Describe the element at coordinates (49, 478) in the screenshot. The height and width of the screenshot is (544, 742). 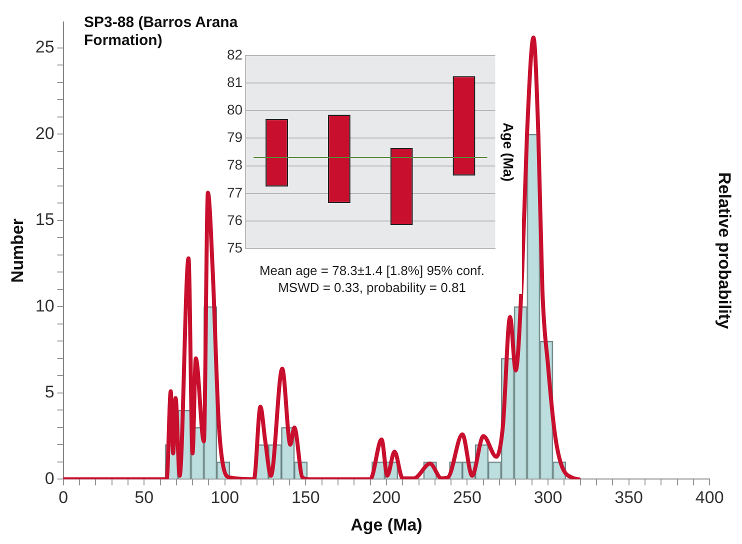
I see `y-tick-label: 0` at that location.